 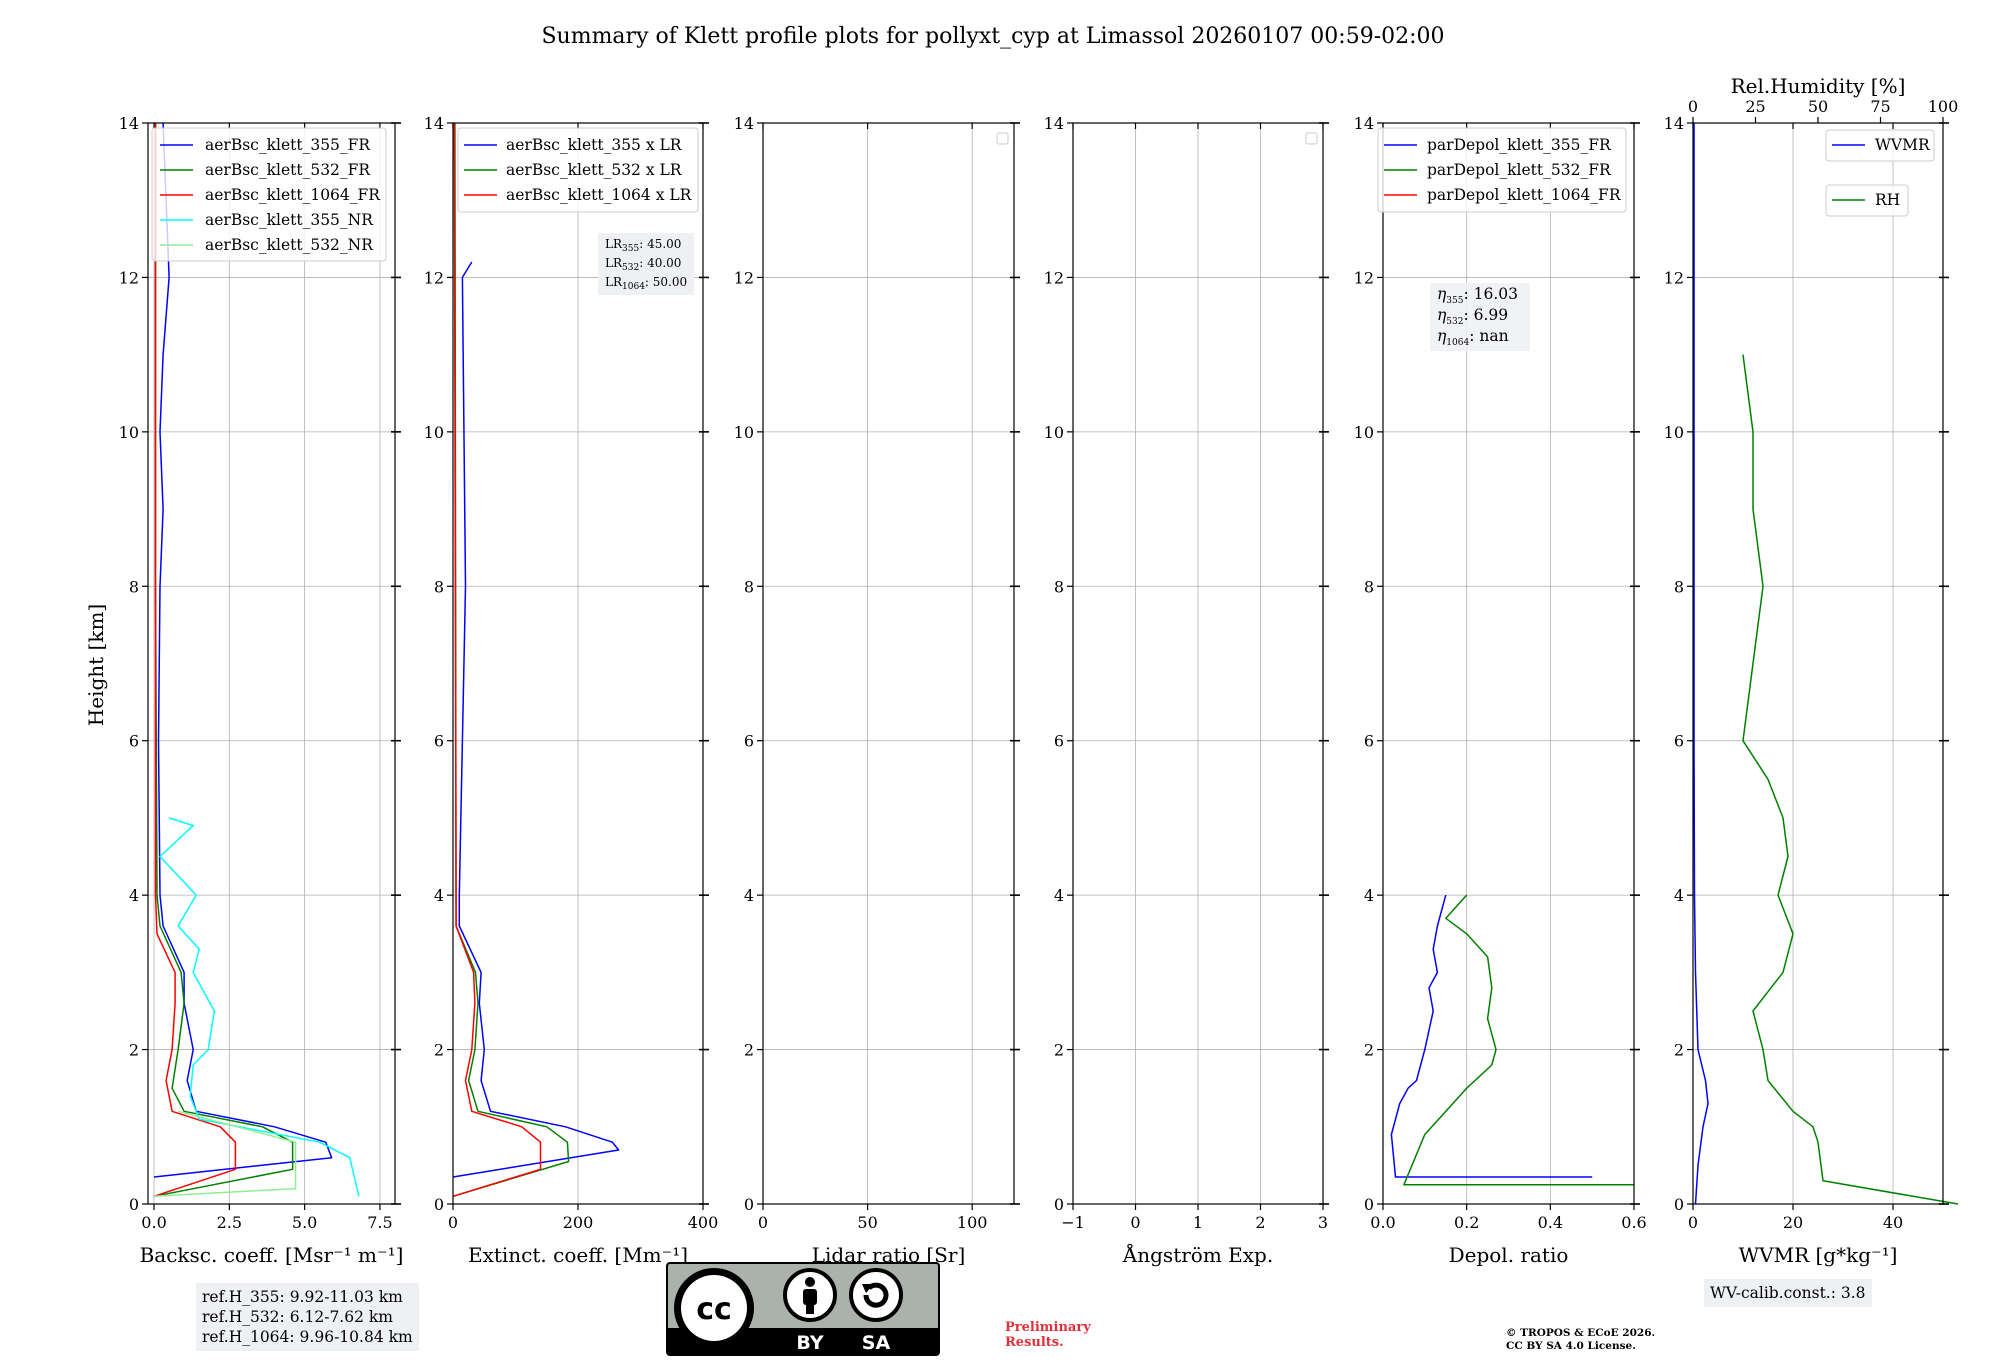 I want to click on cc-license-badge: cc BY SA, so click(x=803, y=1309).